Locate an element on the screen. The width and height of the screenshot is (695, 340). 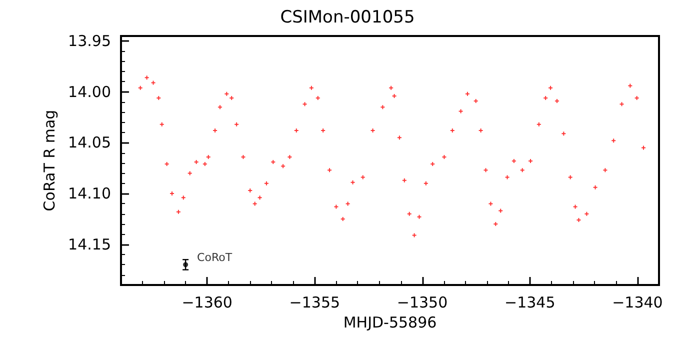
x-tick-label: −1345 is located at coordinates (530, 303).